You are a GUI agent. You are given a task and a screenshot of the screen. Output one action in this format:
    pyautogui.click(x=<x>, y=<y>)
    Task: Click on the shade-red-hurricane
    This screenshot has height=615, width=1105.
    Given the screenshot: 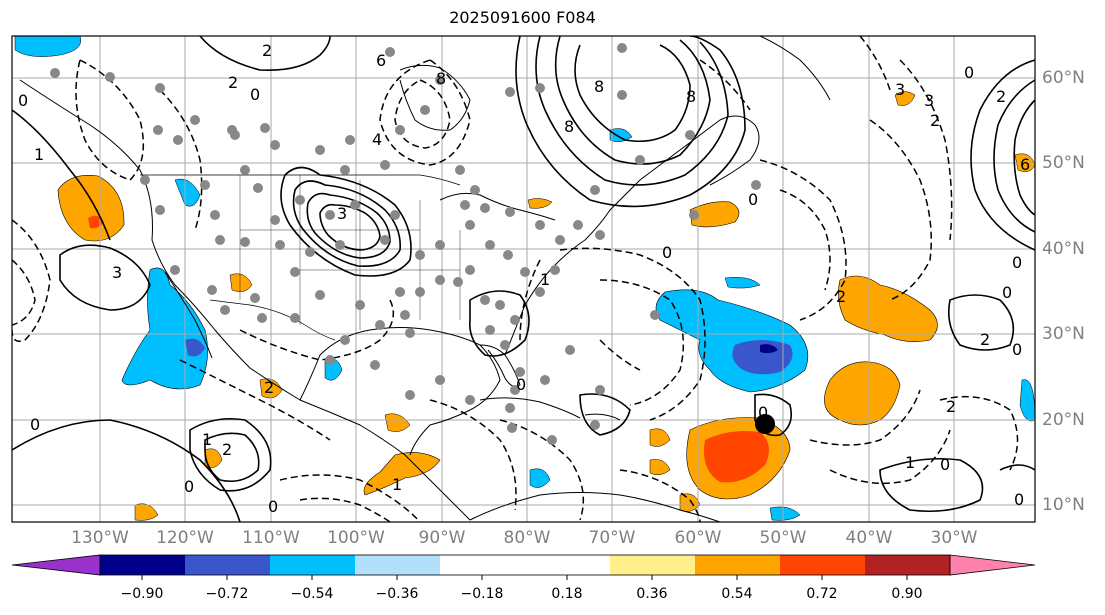 What is the action you would take?
    pyautogui.click(x=736, y=457)
    